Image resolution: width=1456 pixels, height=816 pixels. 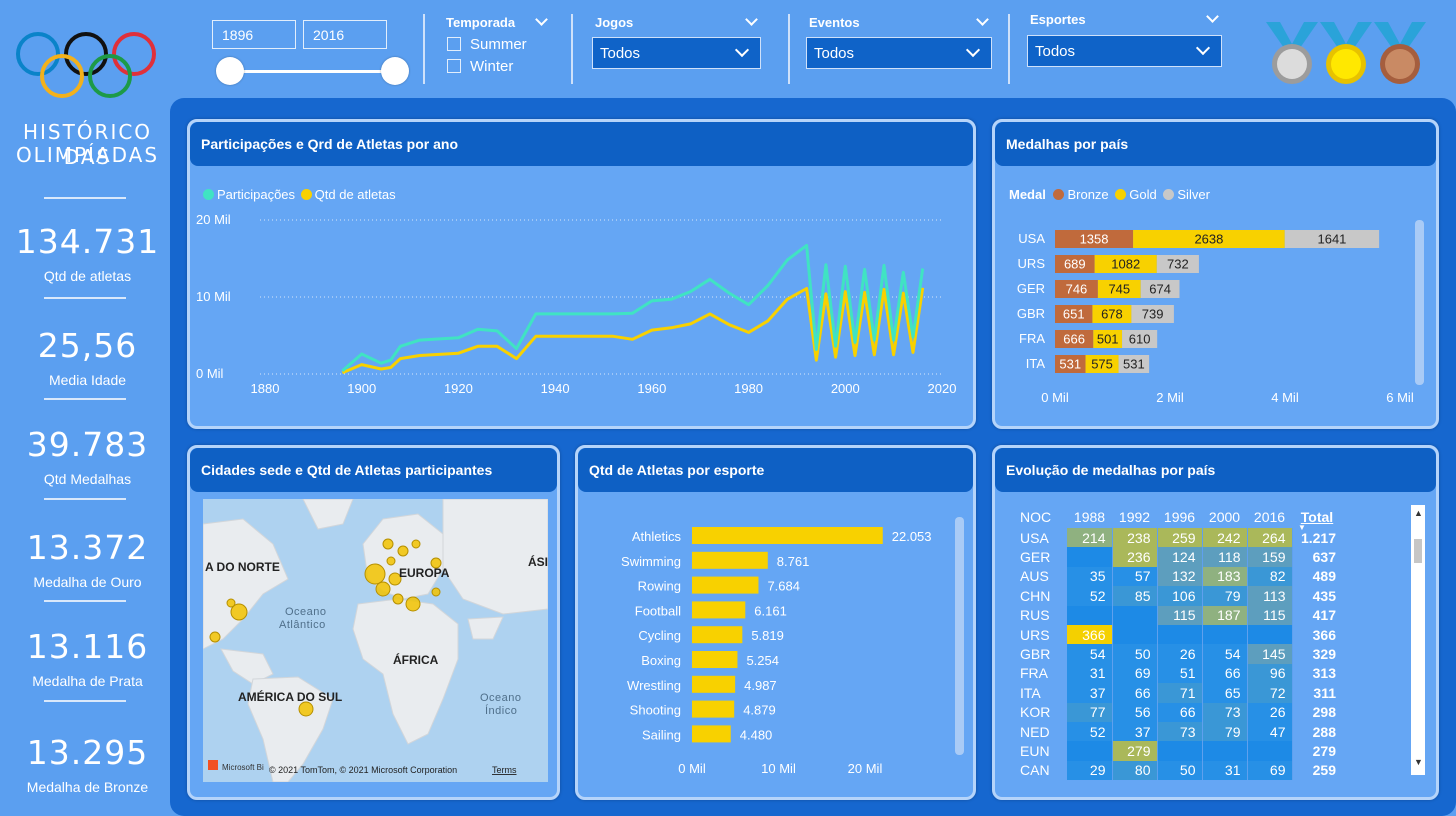 What do you see at coordinates (658, 610) in the screenshot?
I see `category-label: Football` at bounding box center [658, 610].